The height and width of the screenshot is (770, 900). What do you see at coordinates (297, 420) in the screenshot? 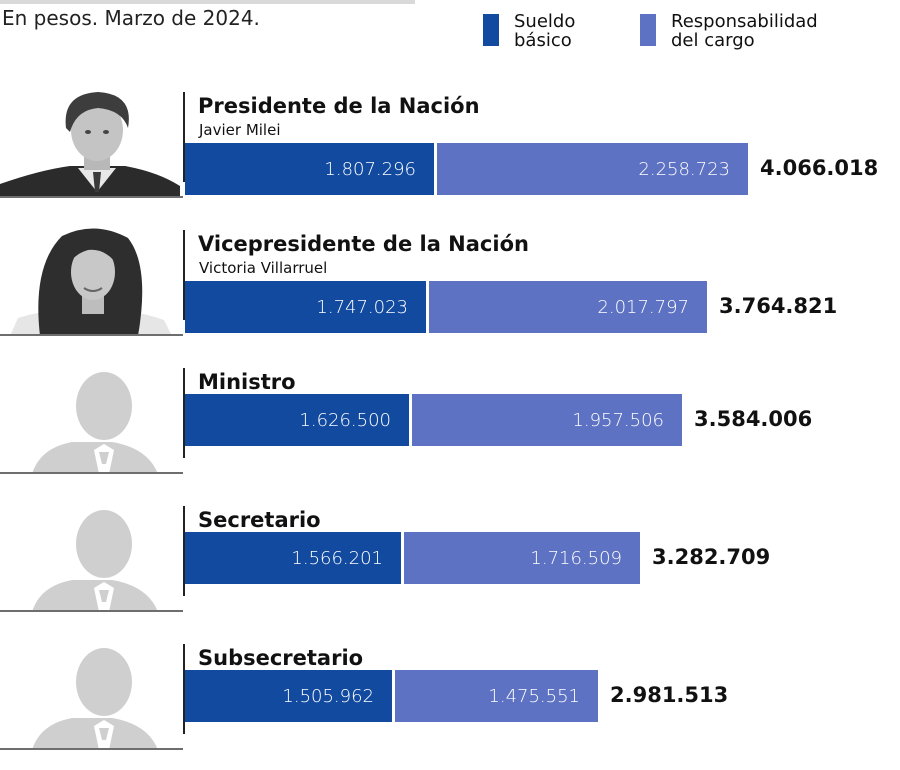
I see `bar-sueldo-basico-ministro: 1.626.500` at bounding box center [297, 420].